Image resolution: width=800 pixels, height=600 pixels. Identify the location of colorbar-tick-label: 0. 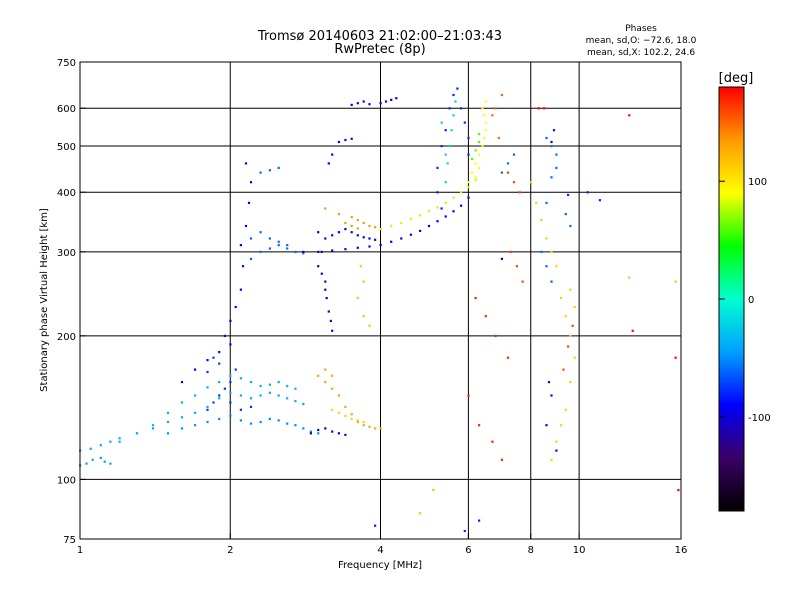
(751, 300).